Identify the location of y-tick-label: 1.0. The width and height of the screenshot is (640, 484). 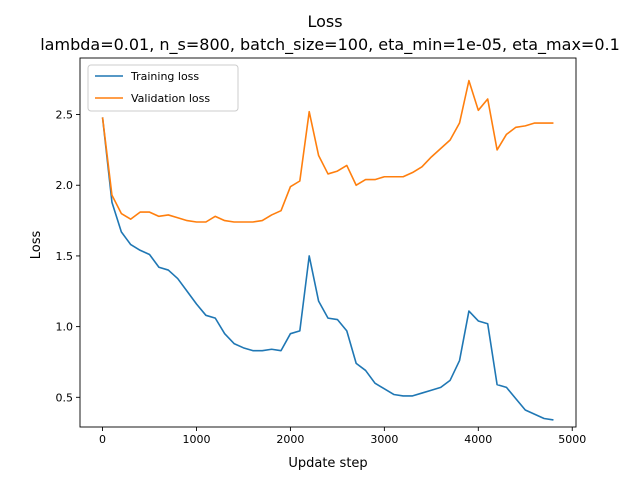
(65, 327).